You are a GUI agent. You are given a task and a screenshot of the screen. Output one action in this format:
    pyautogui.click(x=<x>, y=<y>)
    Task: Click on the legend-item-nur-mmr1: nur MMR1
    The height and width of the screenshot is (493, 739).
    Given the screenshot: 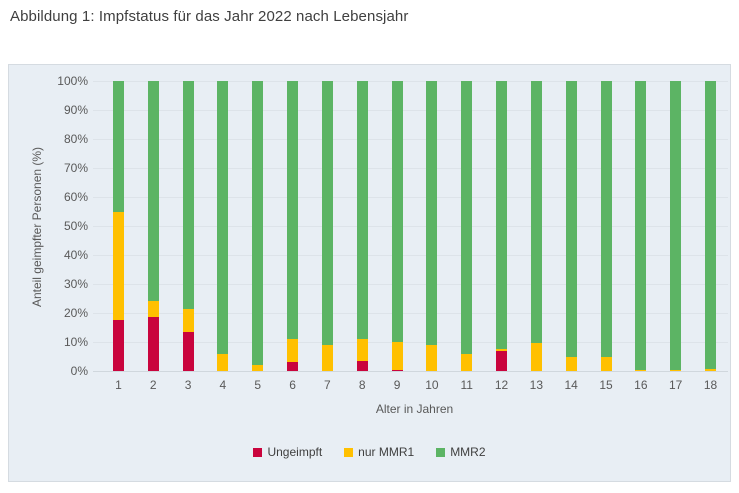 What is the action you would take?
    pyautogui.click(x=379, y=452)
    